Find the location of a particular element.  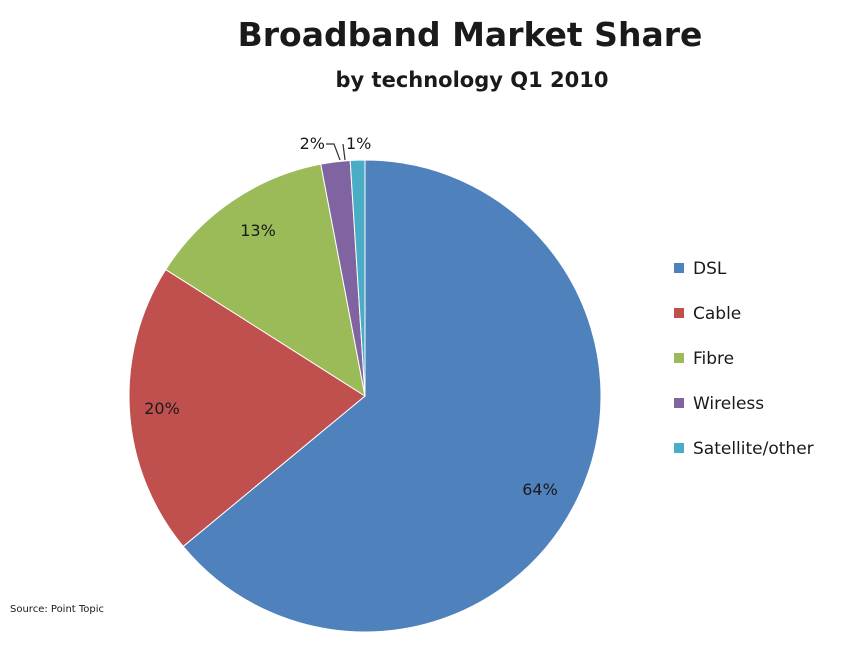

leader-lines is located at coordinates (336, 152).